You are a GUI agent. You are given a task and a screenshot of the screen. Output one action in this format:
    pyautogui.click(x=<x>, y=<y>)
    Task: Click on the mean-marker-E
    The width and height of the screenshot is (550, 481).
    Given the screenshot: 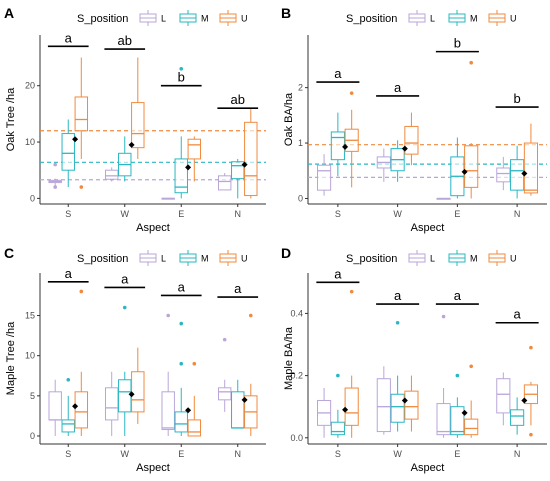 What is the action you would take?
    pyautogui.click(x=464, y=171)
    